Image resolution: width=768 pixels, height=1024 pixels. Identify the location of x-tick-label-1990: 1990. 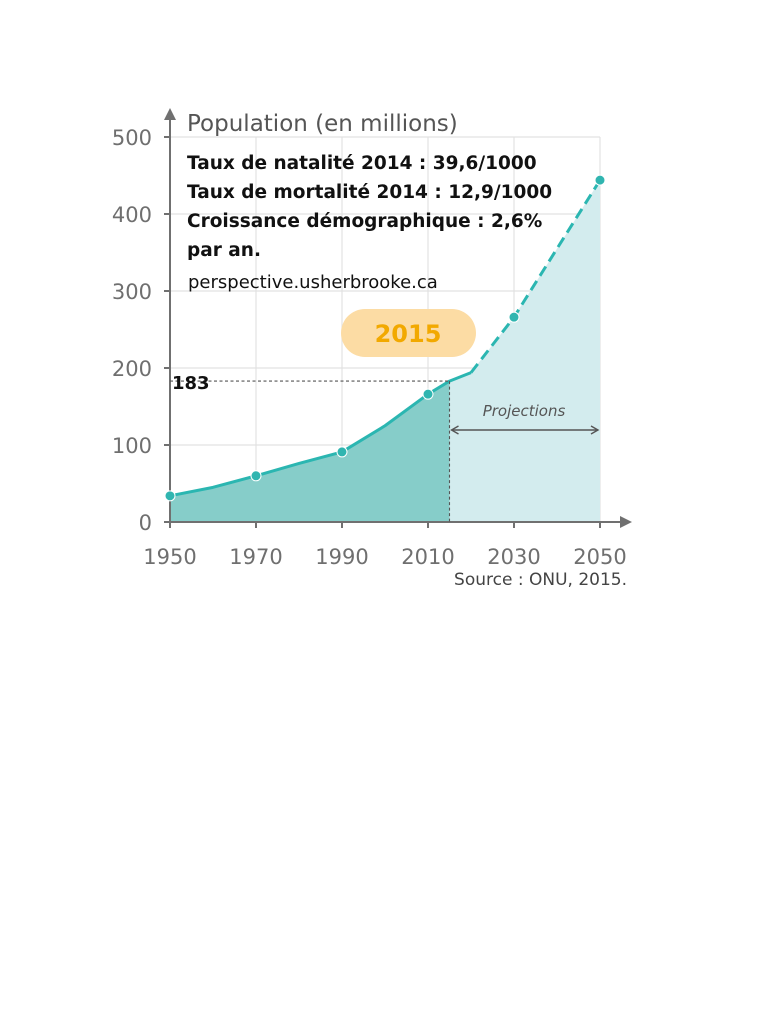
(341, 557).